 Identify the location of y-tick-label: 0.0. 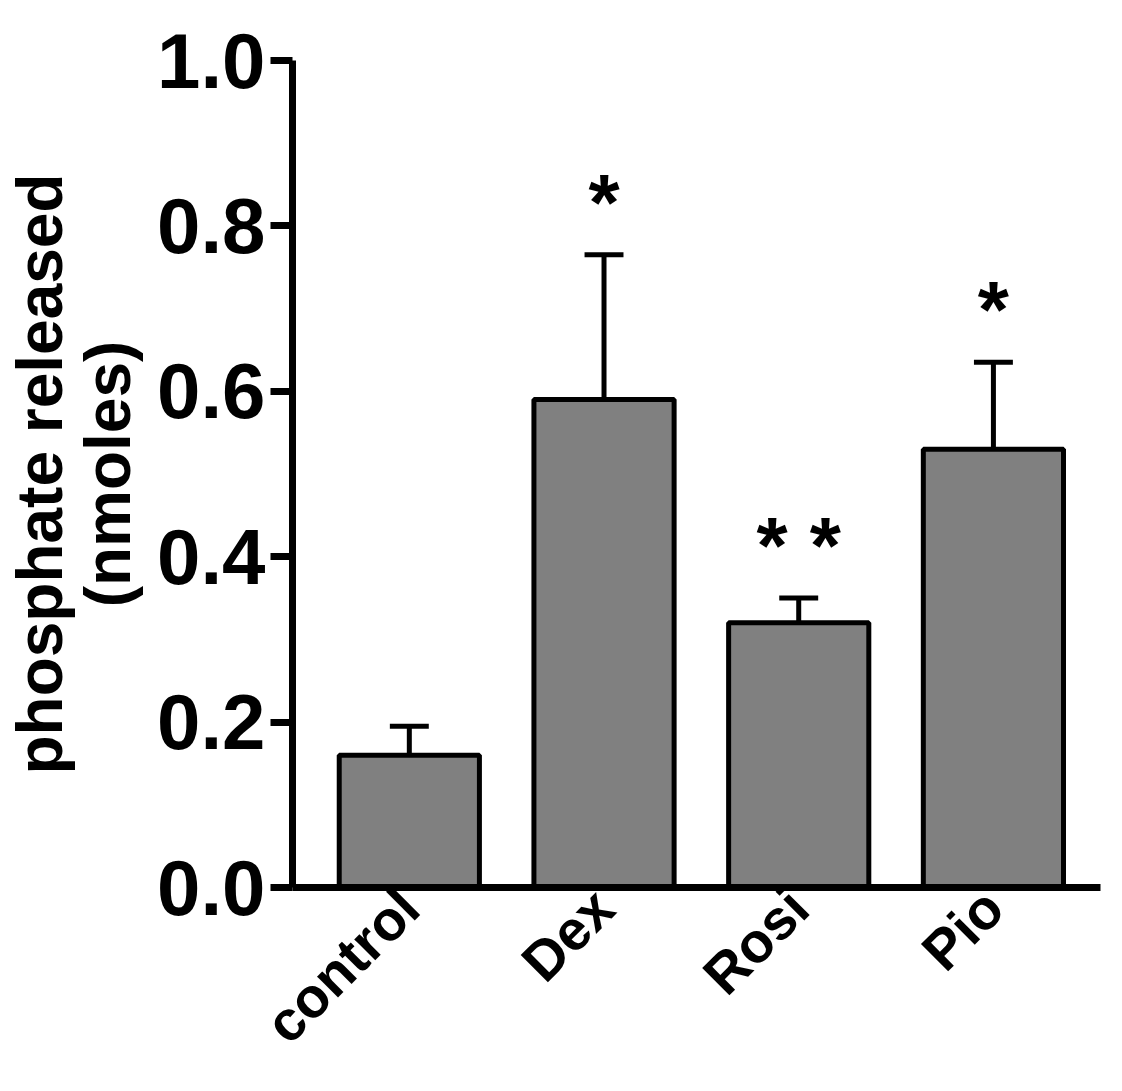
(211, 887).